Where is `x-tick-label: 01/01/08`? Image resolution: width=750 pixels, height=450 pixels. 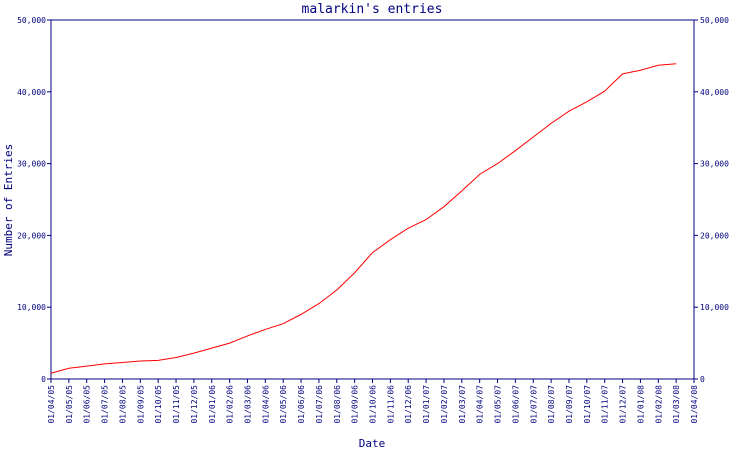 x-tick-label: 01/01/08 is located at coordinates (640, 404).